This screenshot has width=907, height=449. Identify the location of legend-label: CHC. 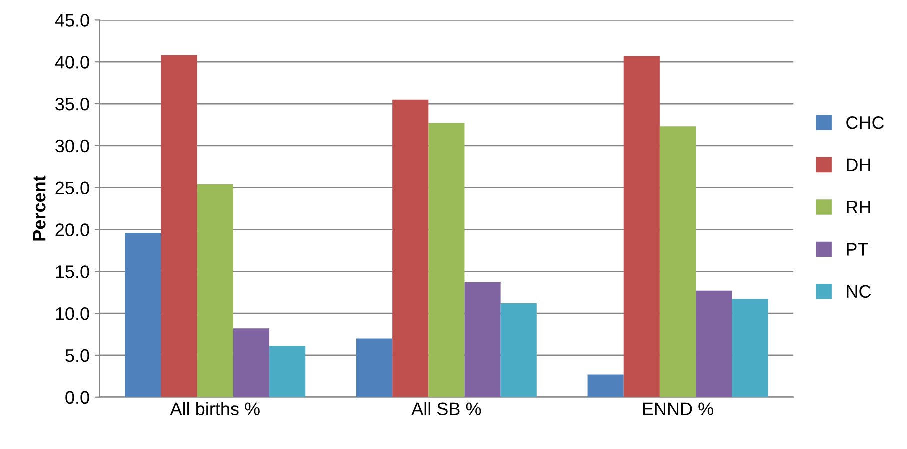
(865, 123).